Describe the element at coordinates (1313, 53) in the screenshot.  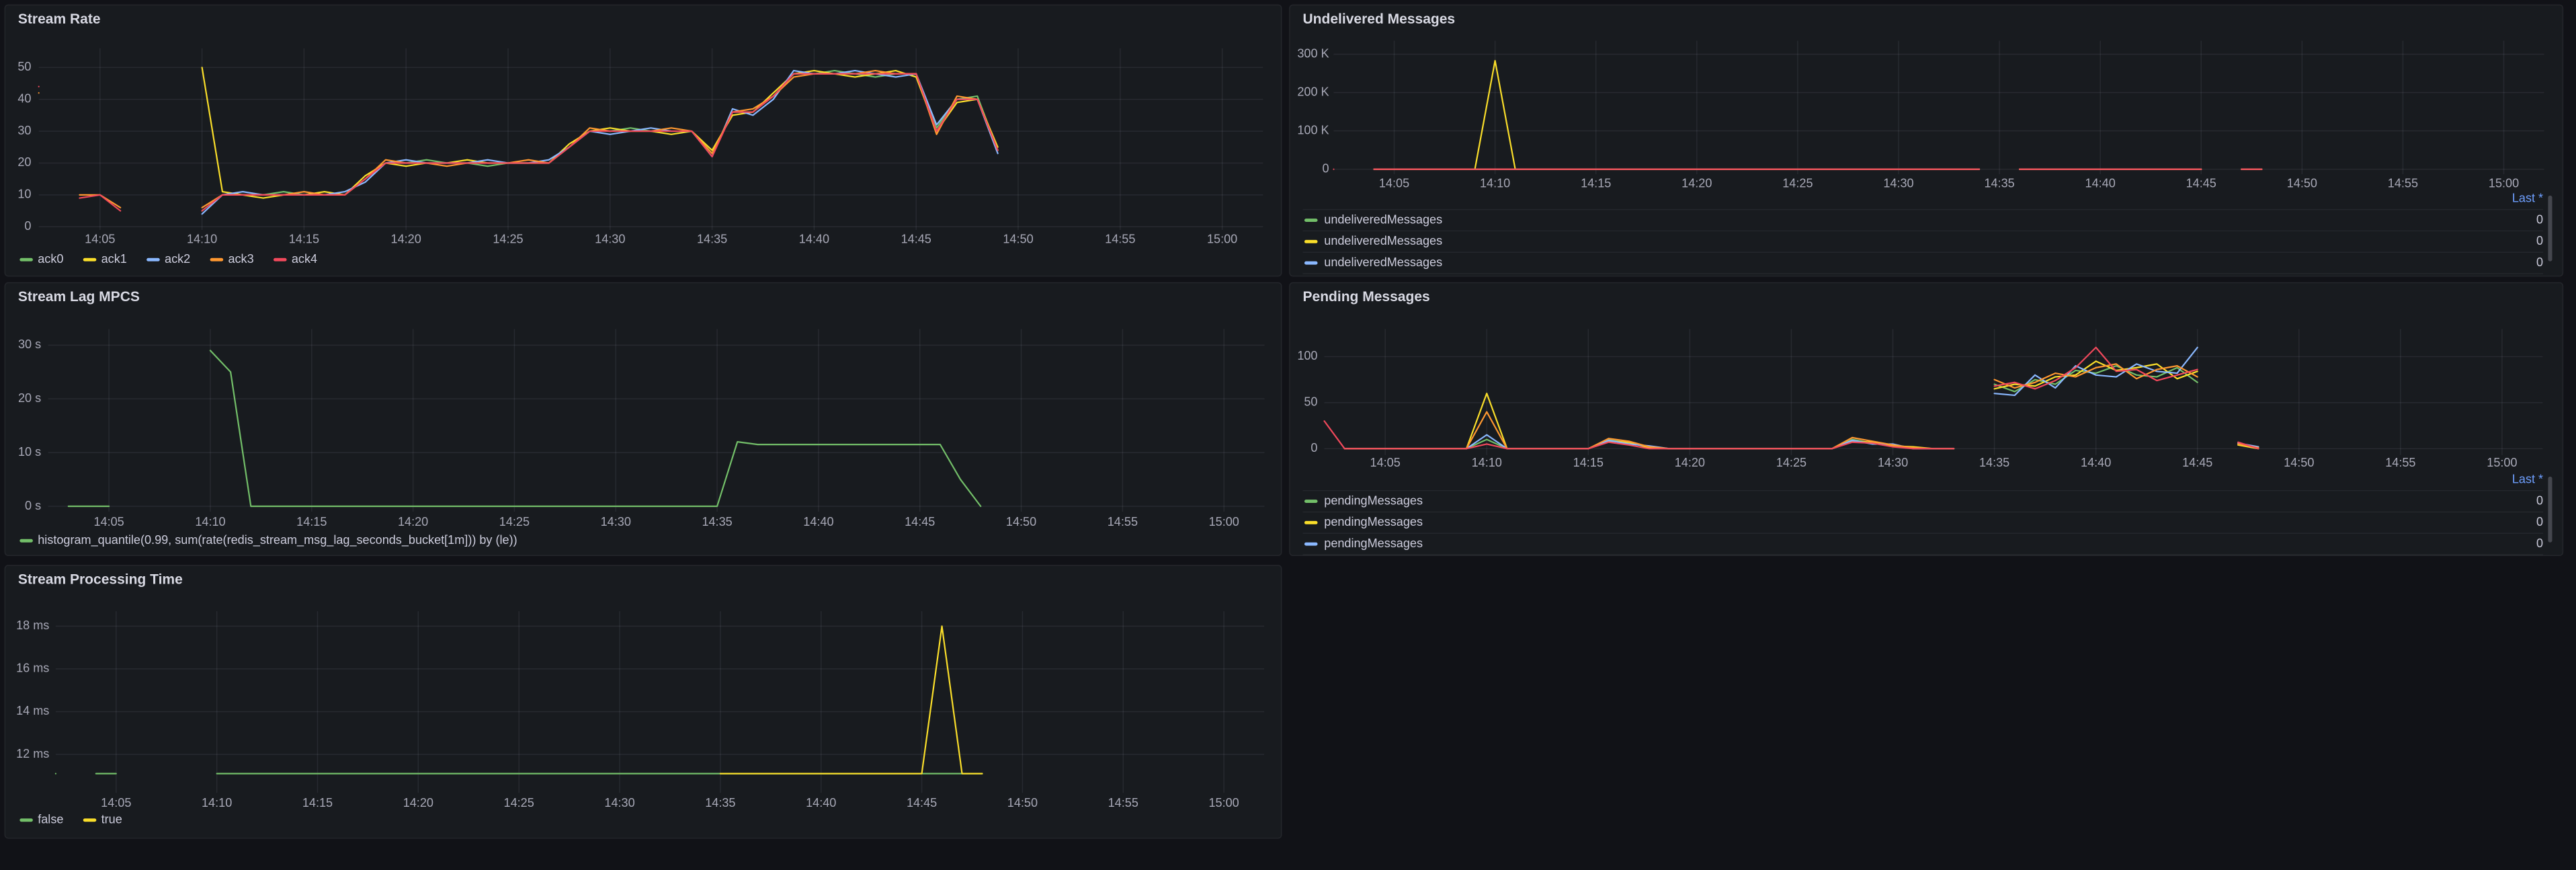
I see `y-tick-label: 300 K` at that location.